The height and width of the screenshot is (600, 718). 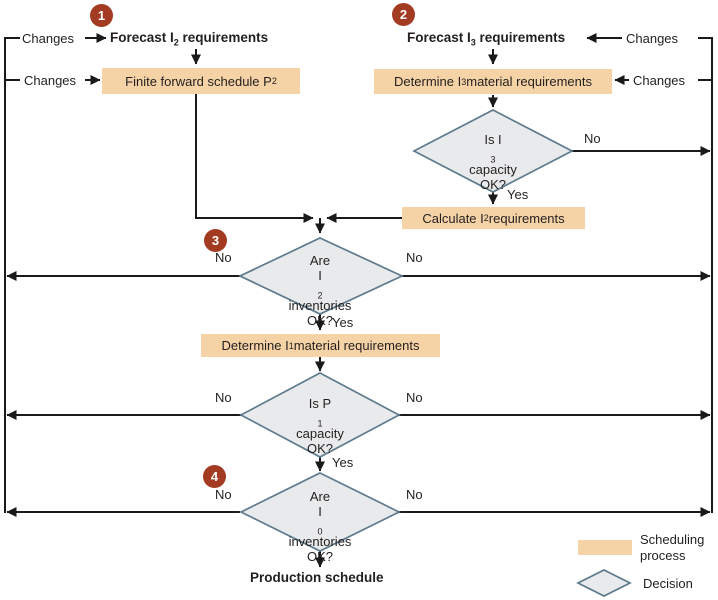 What do you see at coordinates (659, 80) in the screenshot?
I see `changes-label-right-2: Changes` at bounding box center [659, 80].